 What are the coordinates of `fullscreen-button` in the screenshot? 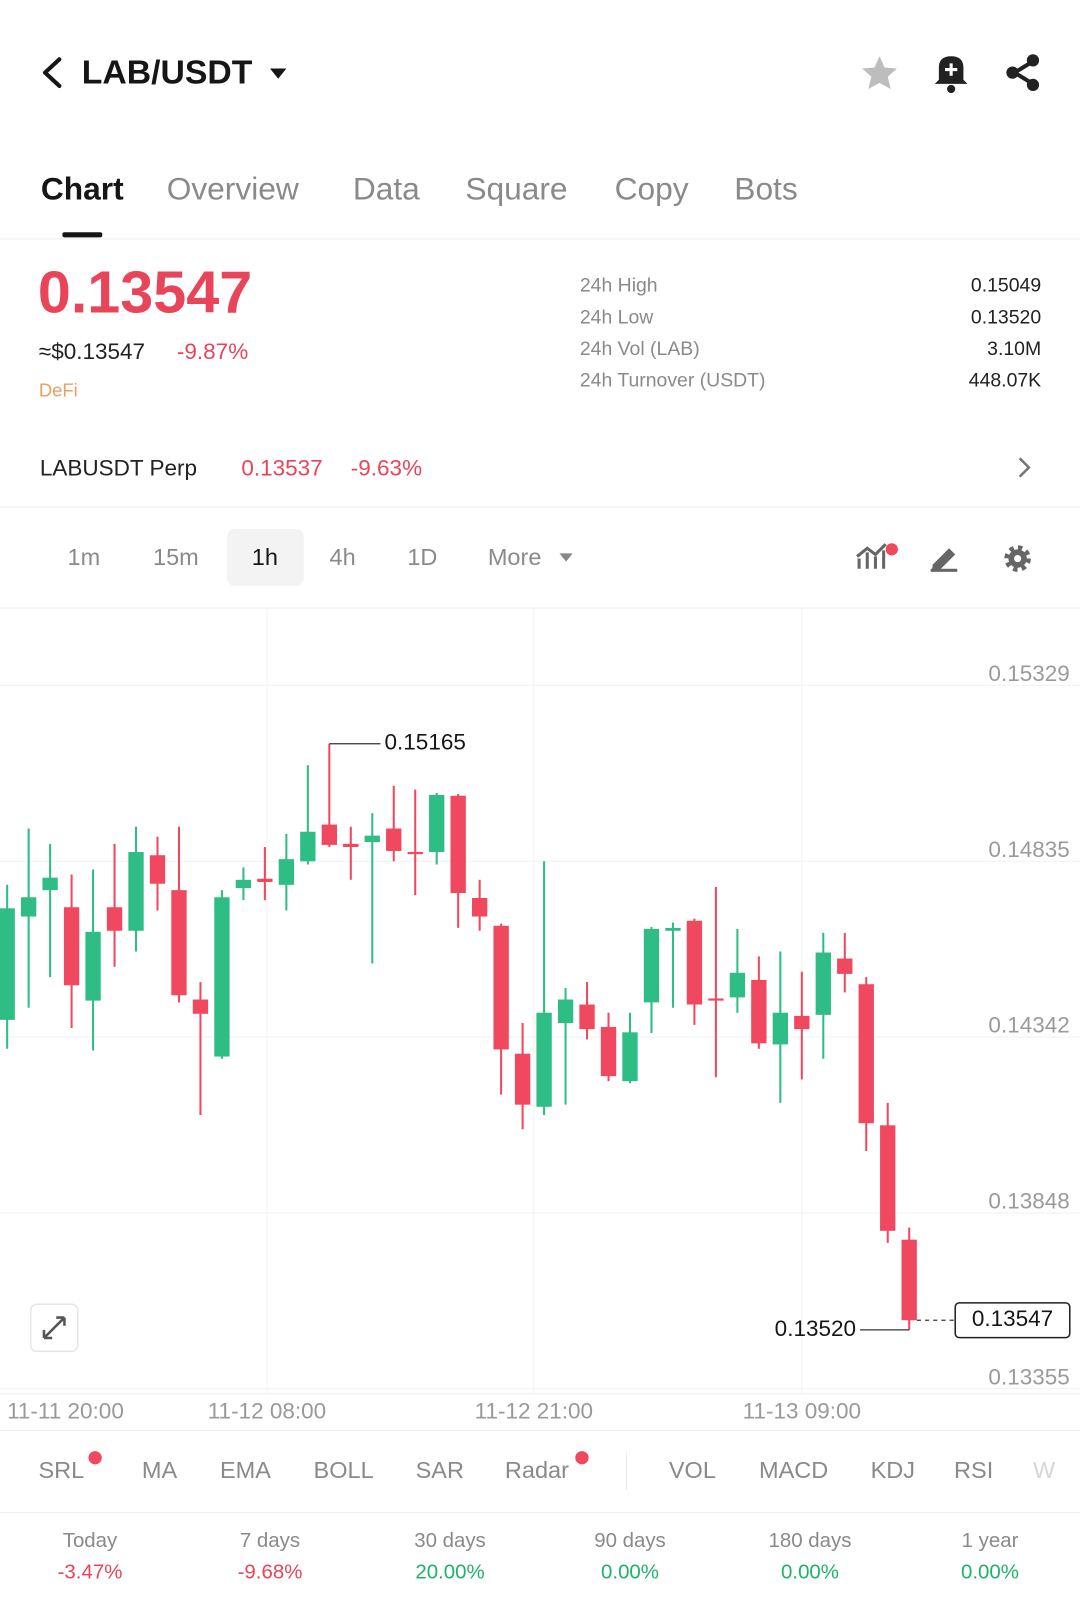 It's located at (54, 1328).